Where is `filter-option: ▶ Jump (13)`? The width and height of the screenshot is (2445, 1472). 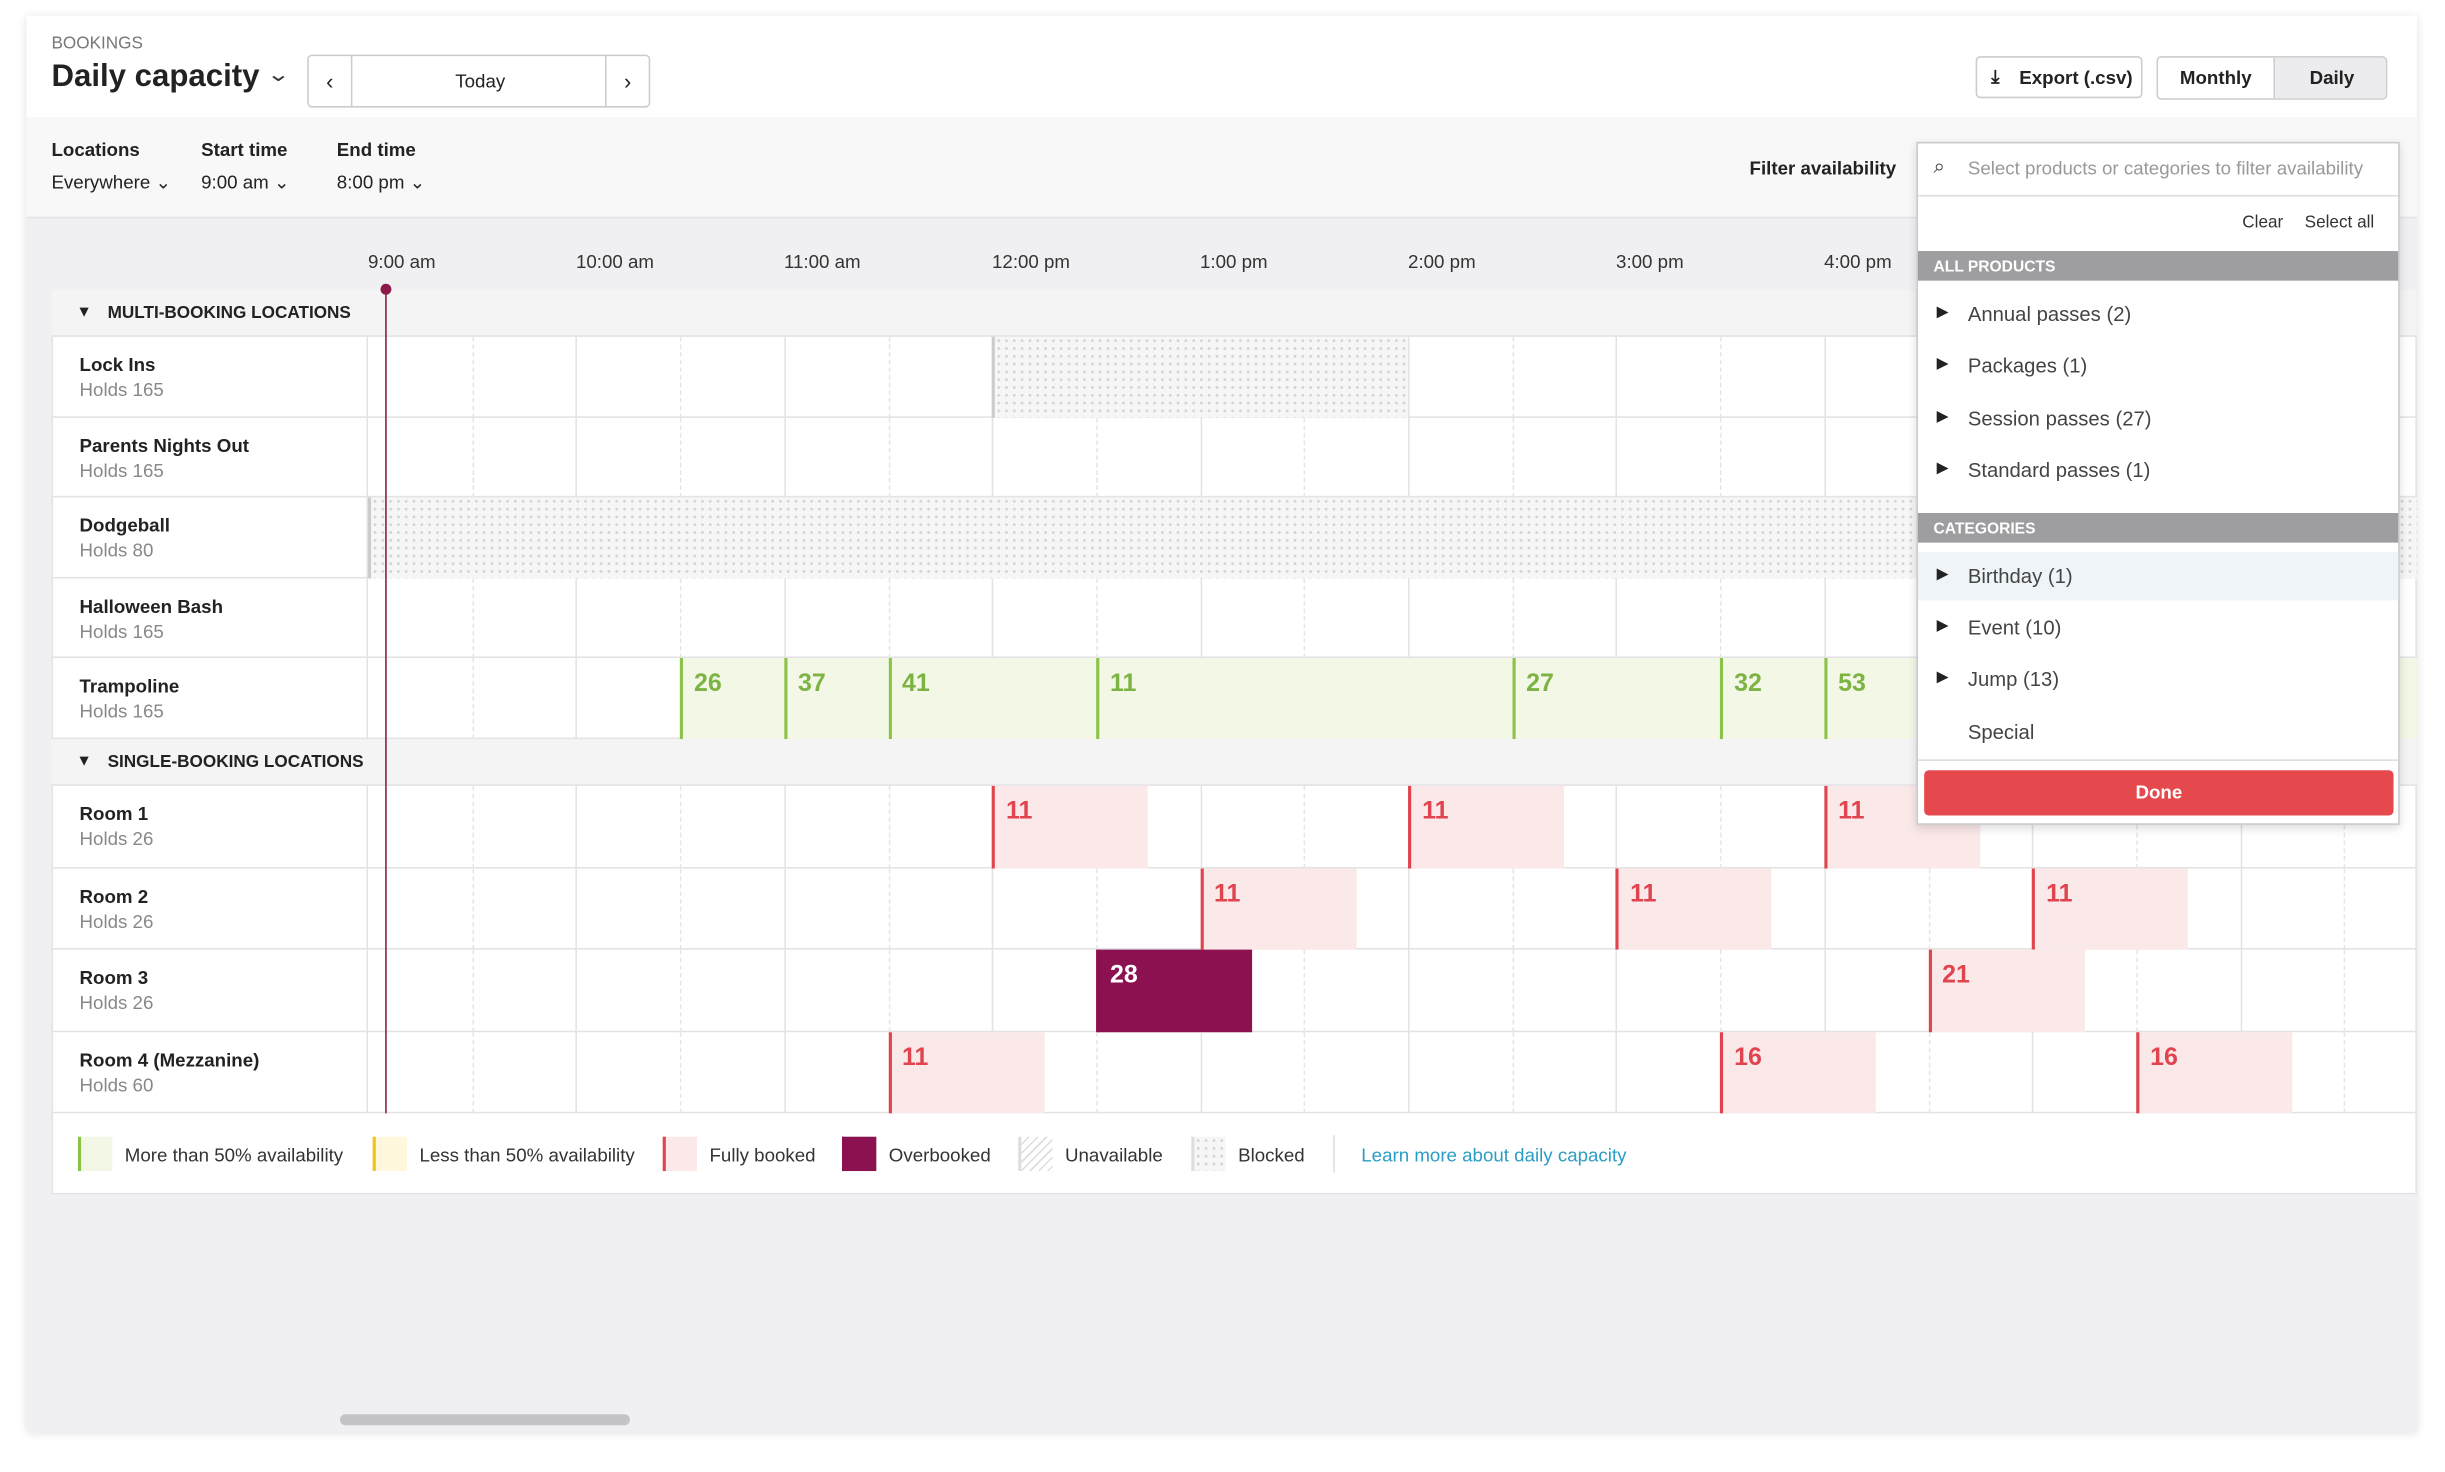
filter-option: ▶ Jump (13) is located at coordinates (2158, 680).